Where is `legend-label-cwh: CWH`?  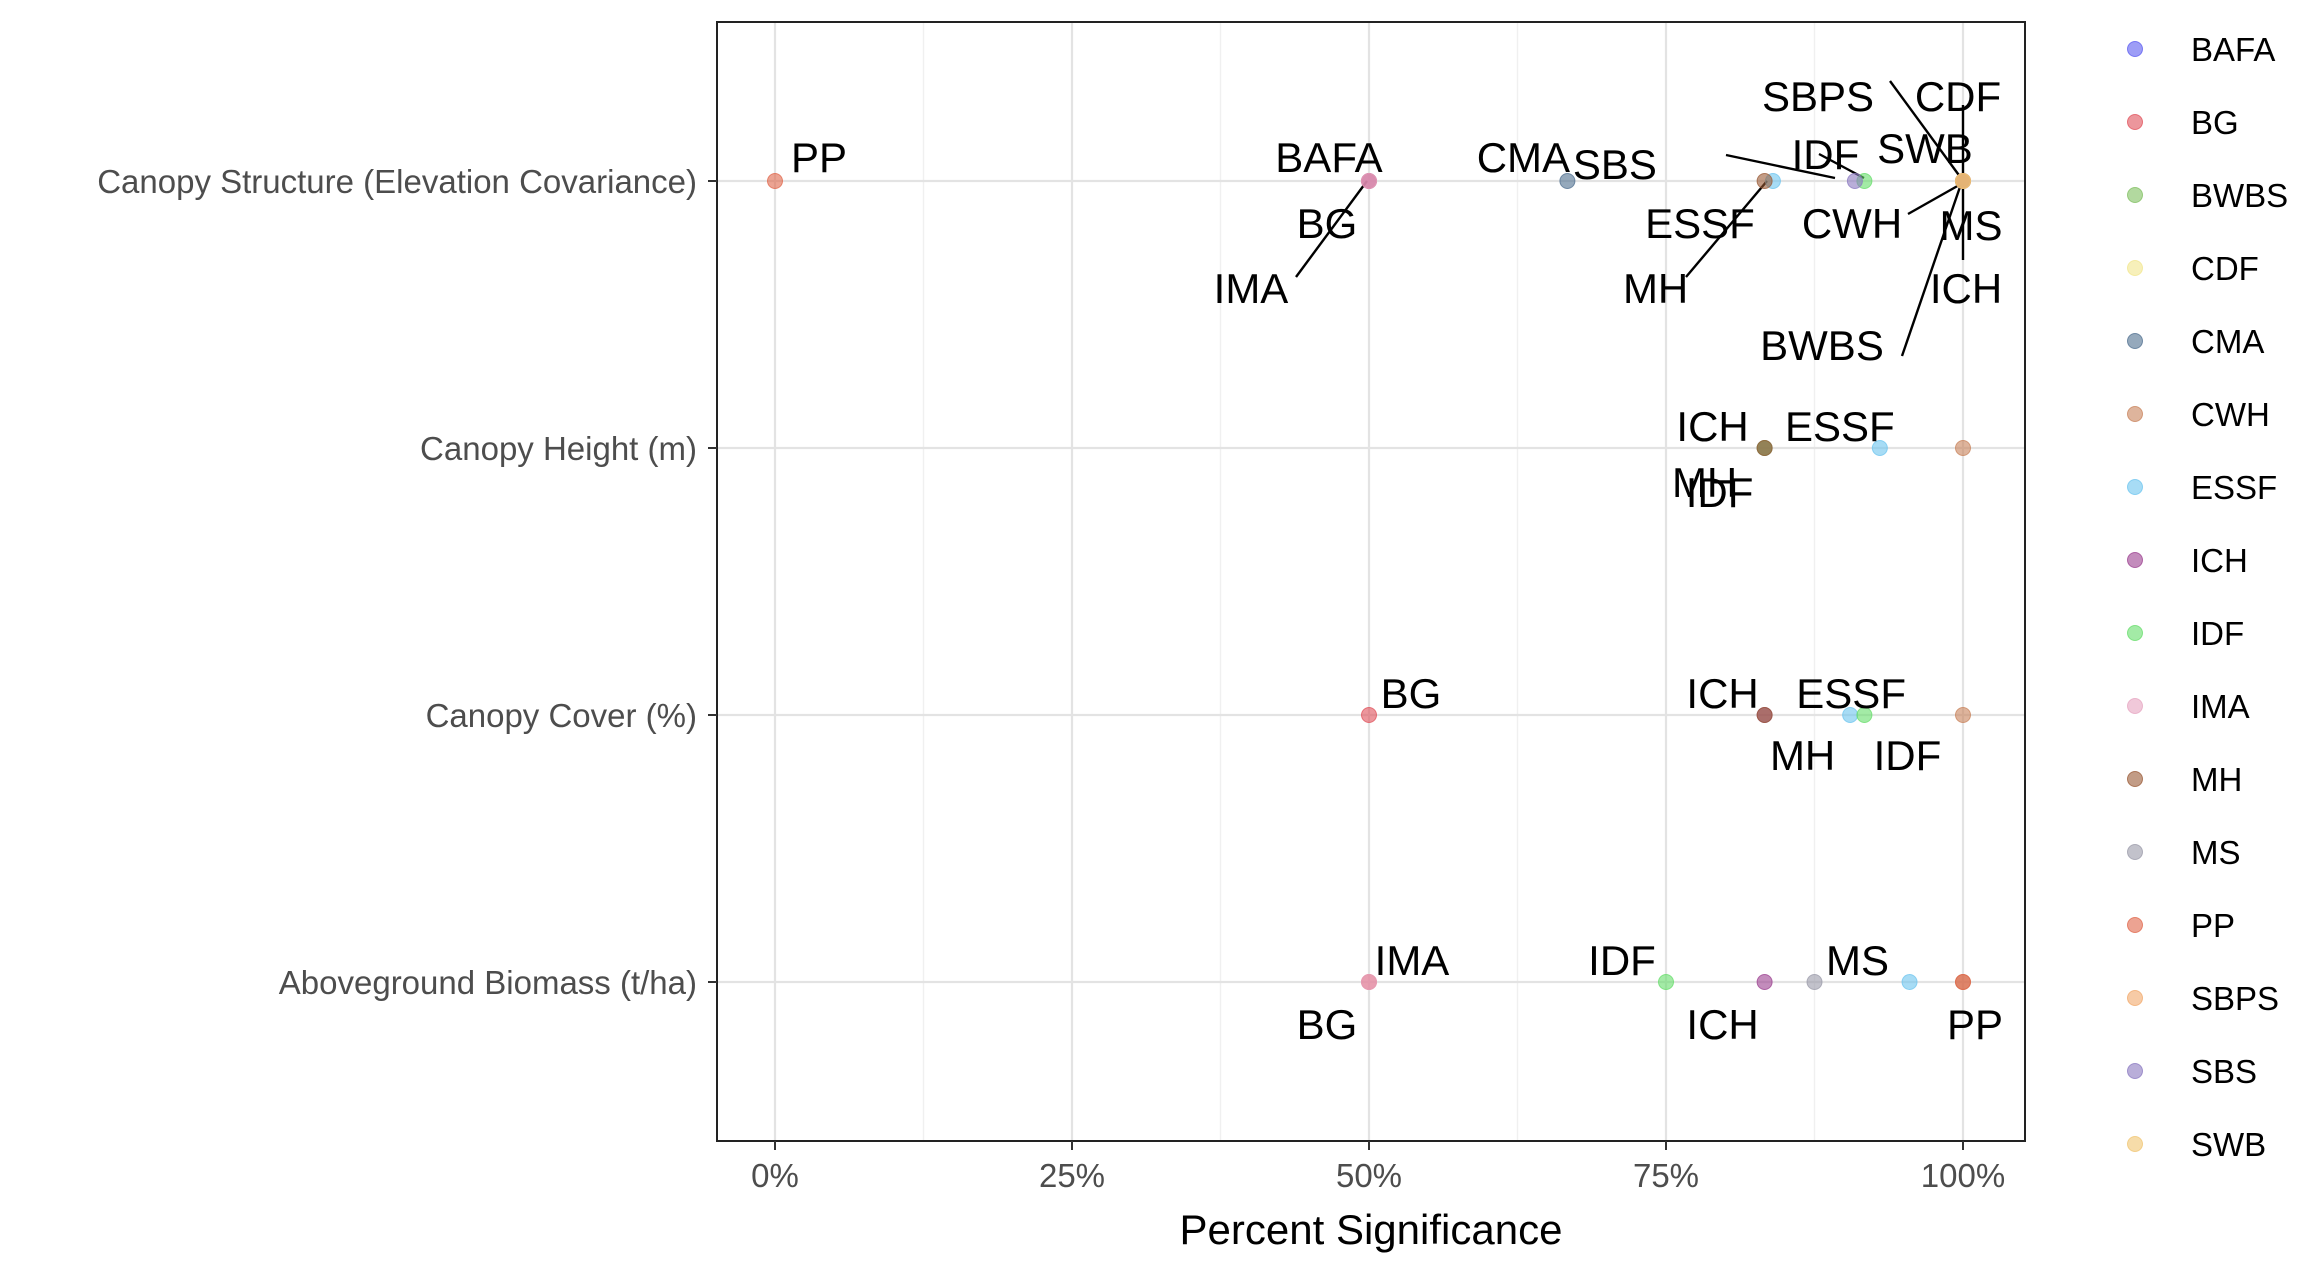
legend-label-cwh: CWH is located at coordinates (2230, 414).